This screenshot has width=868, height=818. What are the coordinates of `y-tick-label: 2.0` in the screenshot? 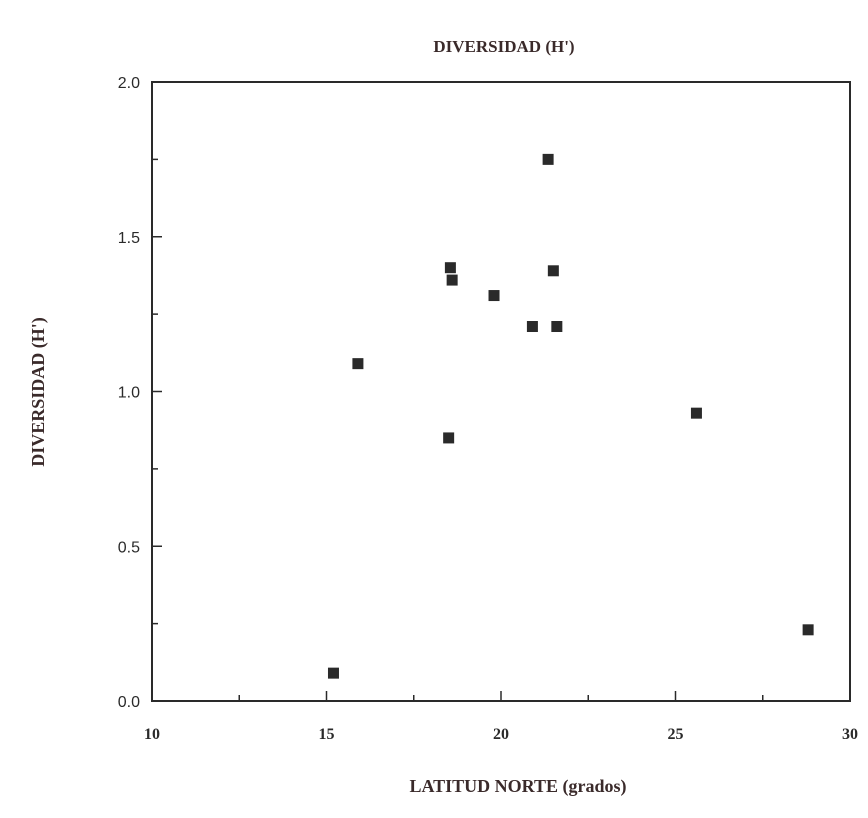 It's located at (129, 83).